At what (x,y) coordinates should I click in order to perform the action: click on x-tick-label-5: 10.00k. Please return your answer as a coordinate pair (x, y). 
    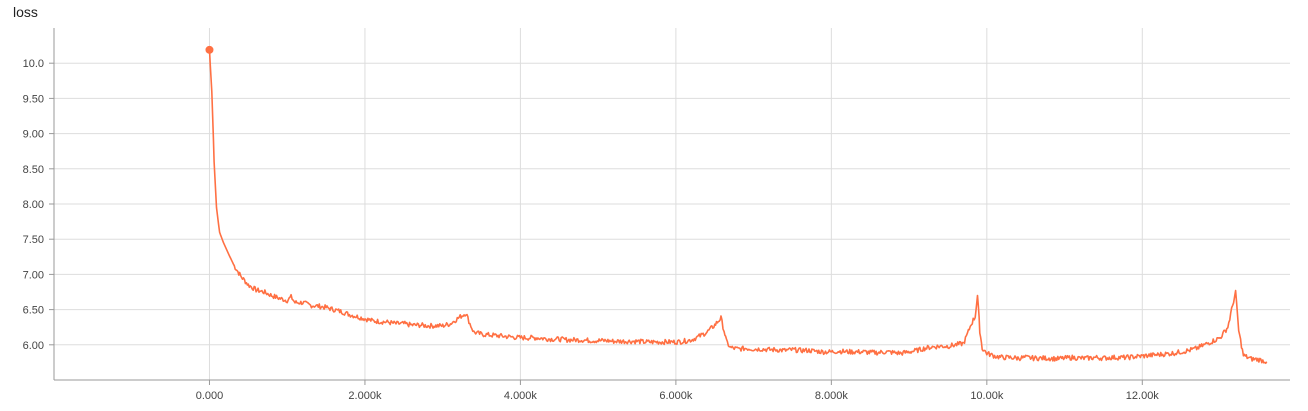
    Looking at the image, I should click on (987, 396).